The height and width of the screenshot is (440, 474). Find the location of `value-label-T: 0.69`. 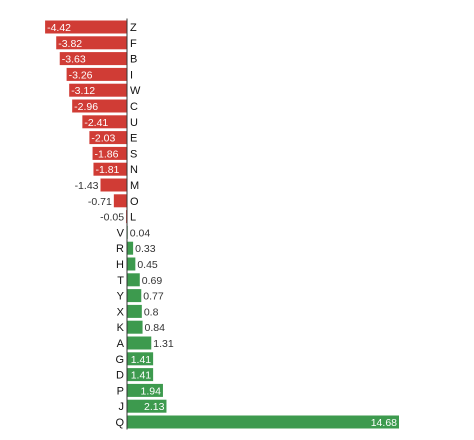

value-label-T: 0.69 is located at coordinates (152, 281).